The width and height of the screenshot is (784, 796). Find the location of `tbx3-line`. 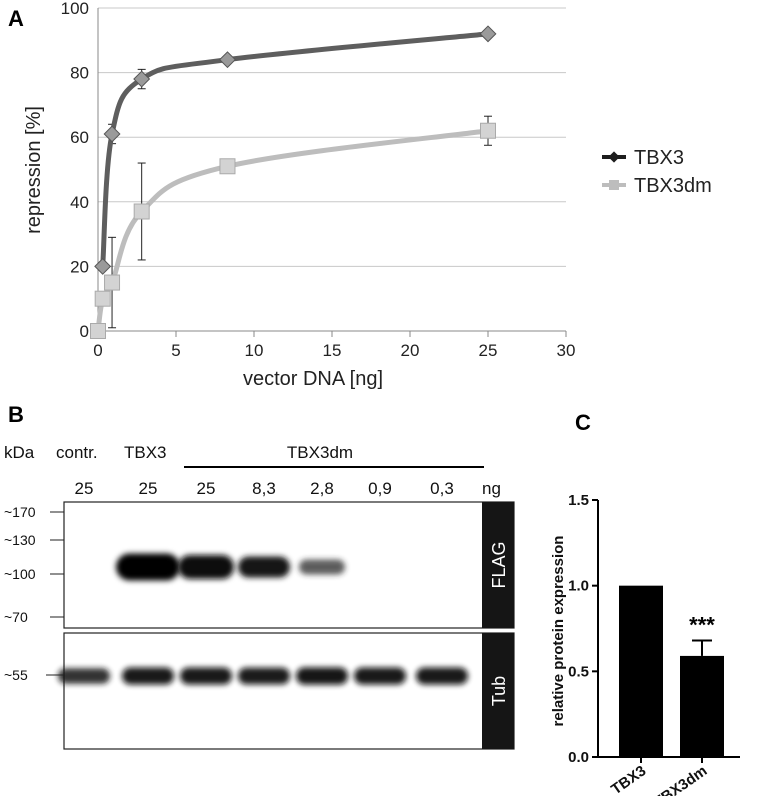

tbx3-line is located at coordinates (295, 150).